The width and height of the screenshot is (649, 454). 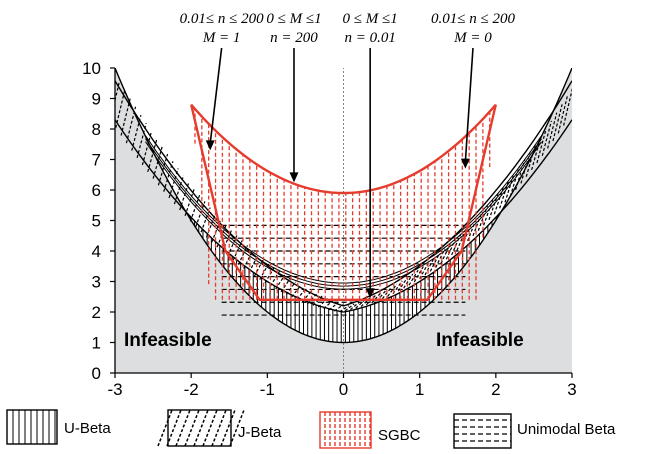 I want to click on annotation-3: 0.01≤ n ≤ 200 M = 0, so click(x=473, y=90).